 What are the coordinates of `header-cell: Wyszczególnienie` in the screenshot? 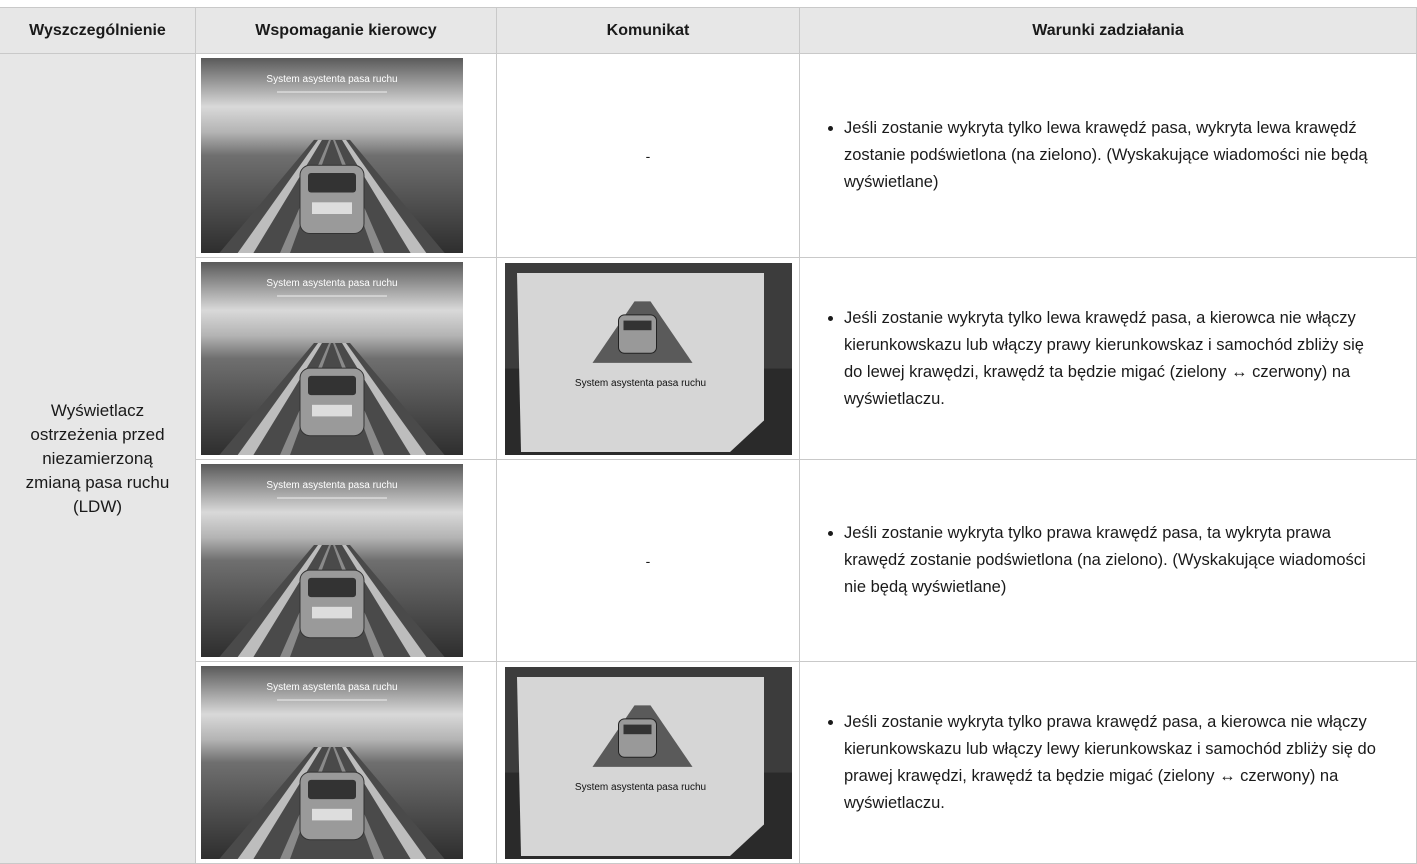 It's located at (98, 31).